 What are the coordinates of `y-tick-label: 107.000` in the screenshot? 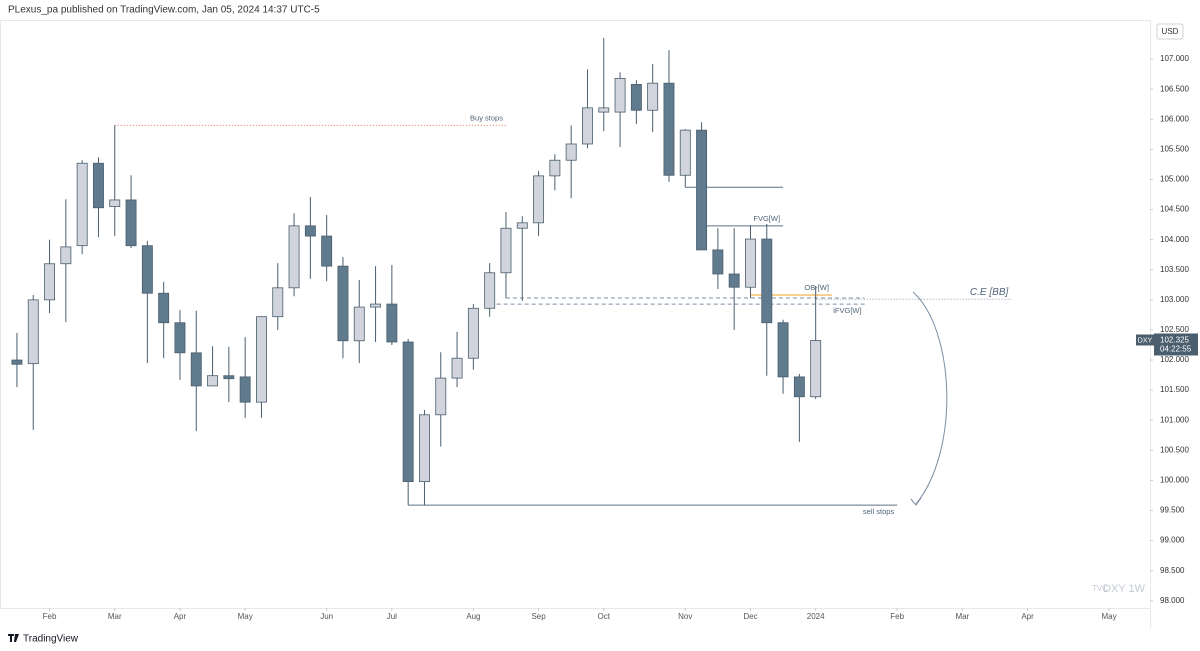 It's located at (1174, 58).